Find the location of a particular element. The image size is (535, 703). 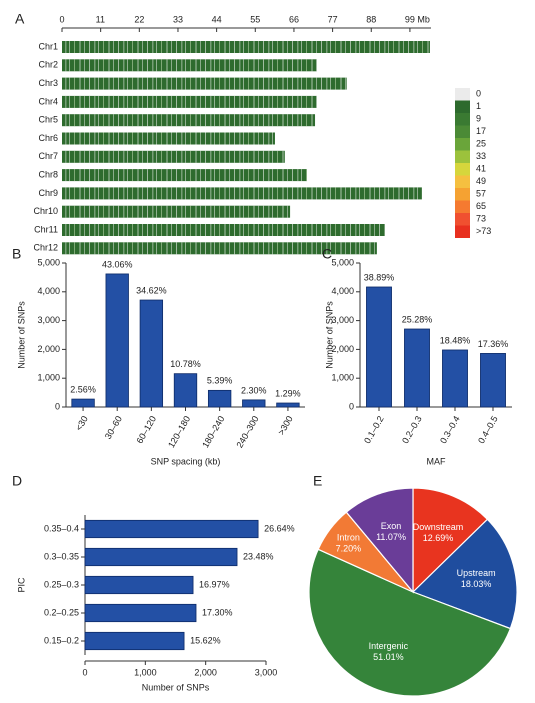

x-tick-label: 0 is located at coordinates (61, 19).